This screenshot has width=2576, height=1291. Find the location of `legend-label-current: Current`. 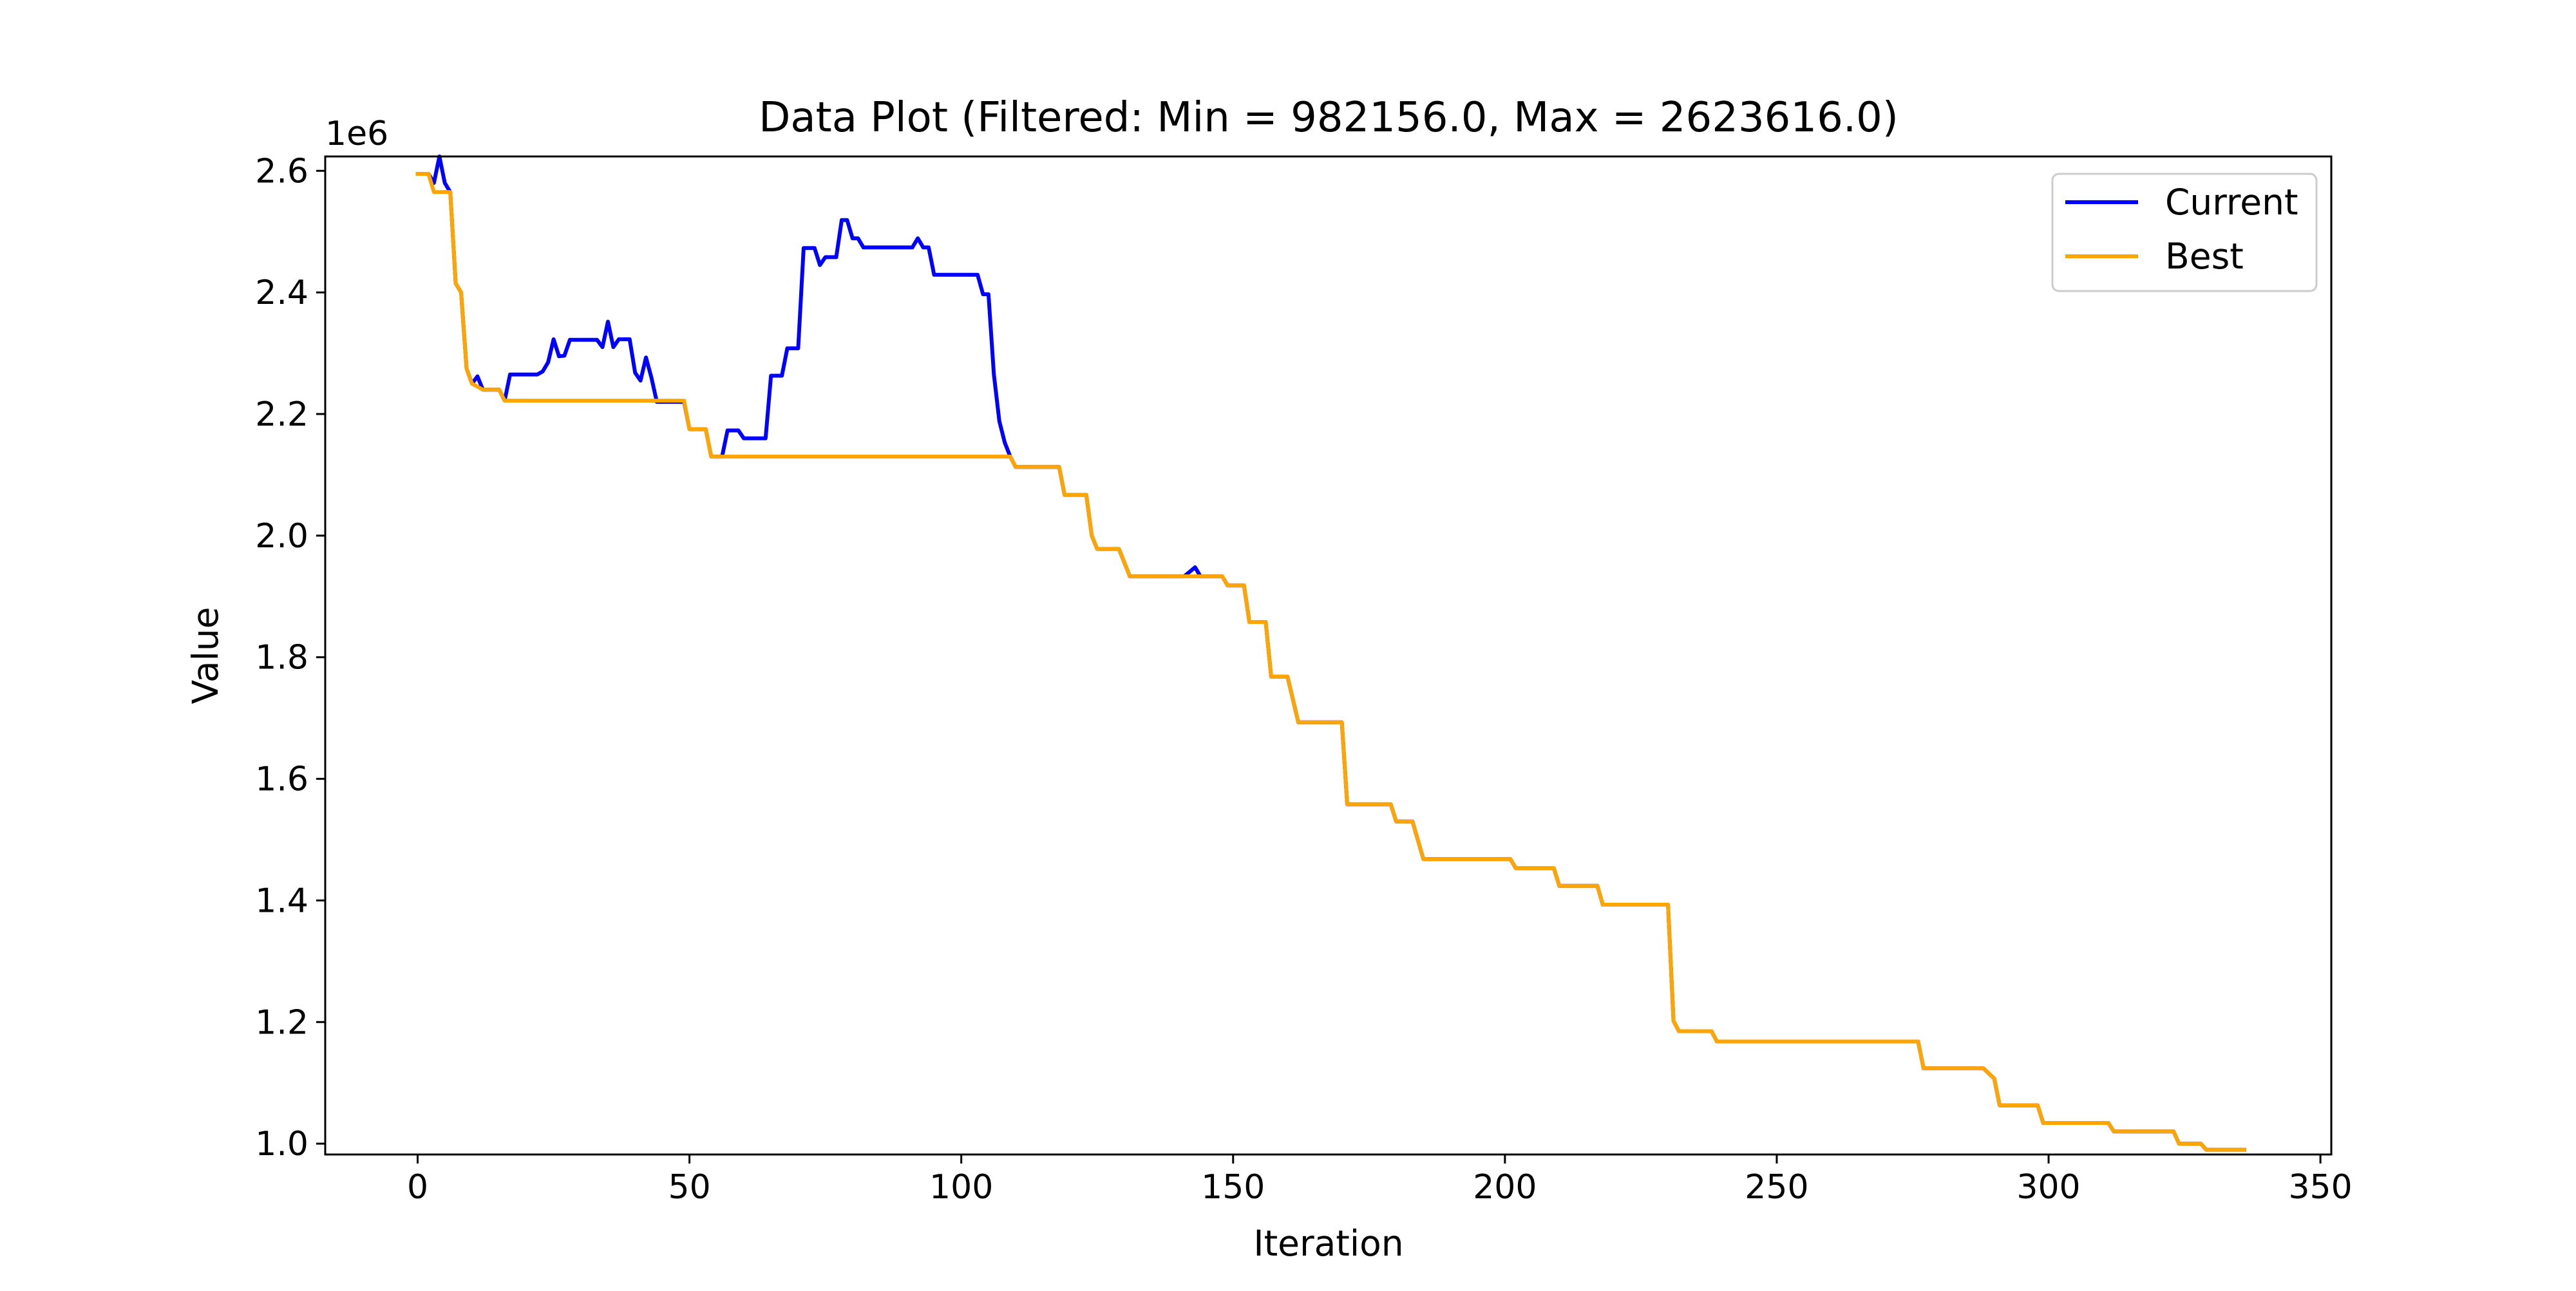

legend-label-current: Current is located at coordinates (2231, 202).